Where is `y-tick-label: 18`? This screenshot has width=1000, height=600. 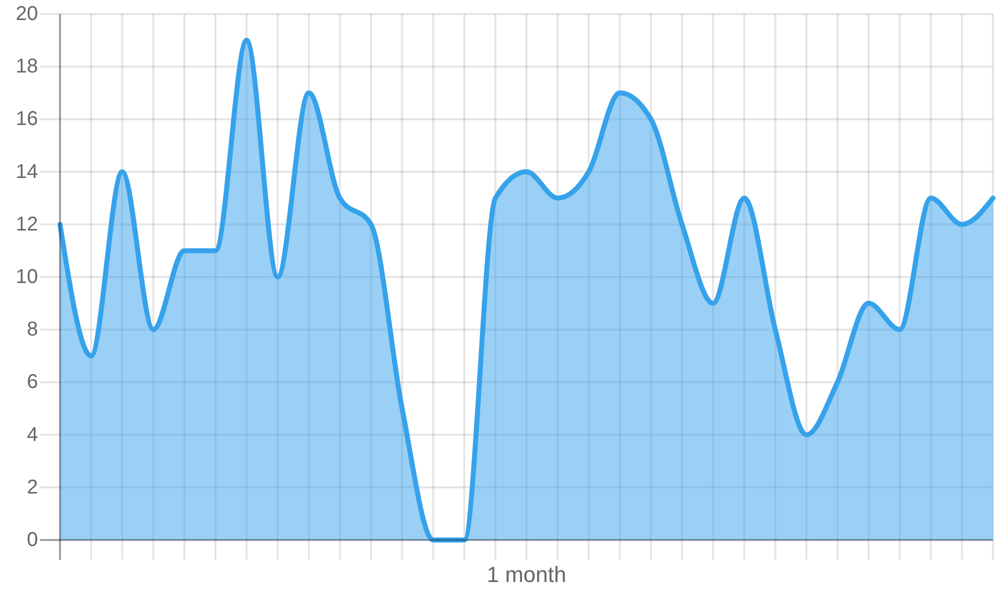
y-tick-label: 18 is located at coordinates (27, 67).